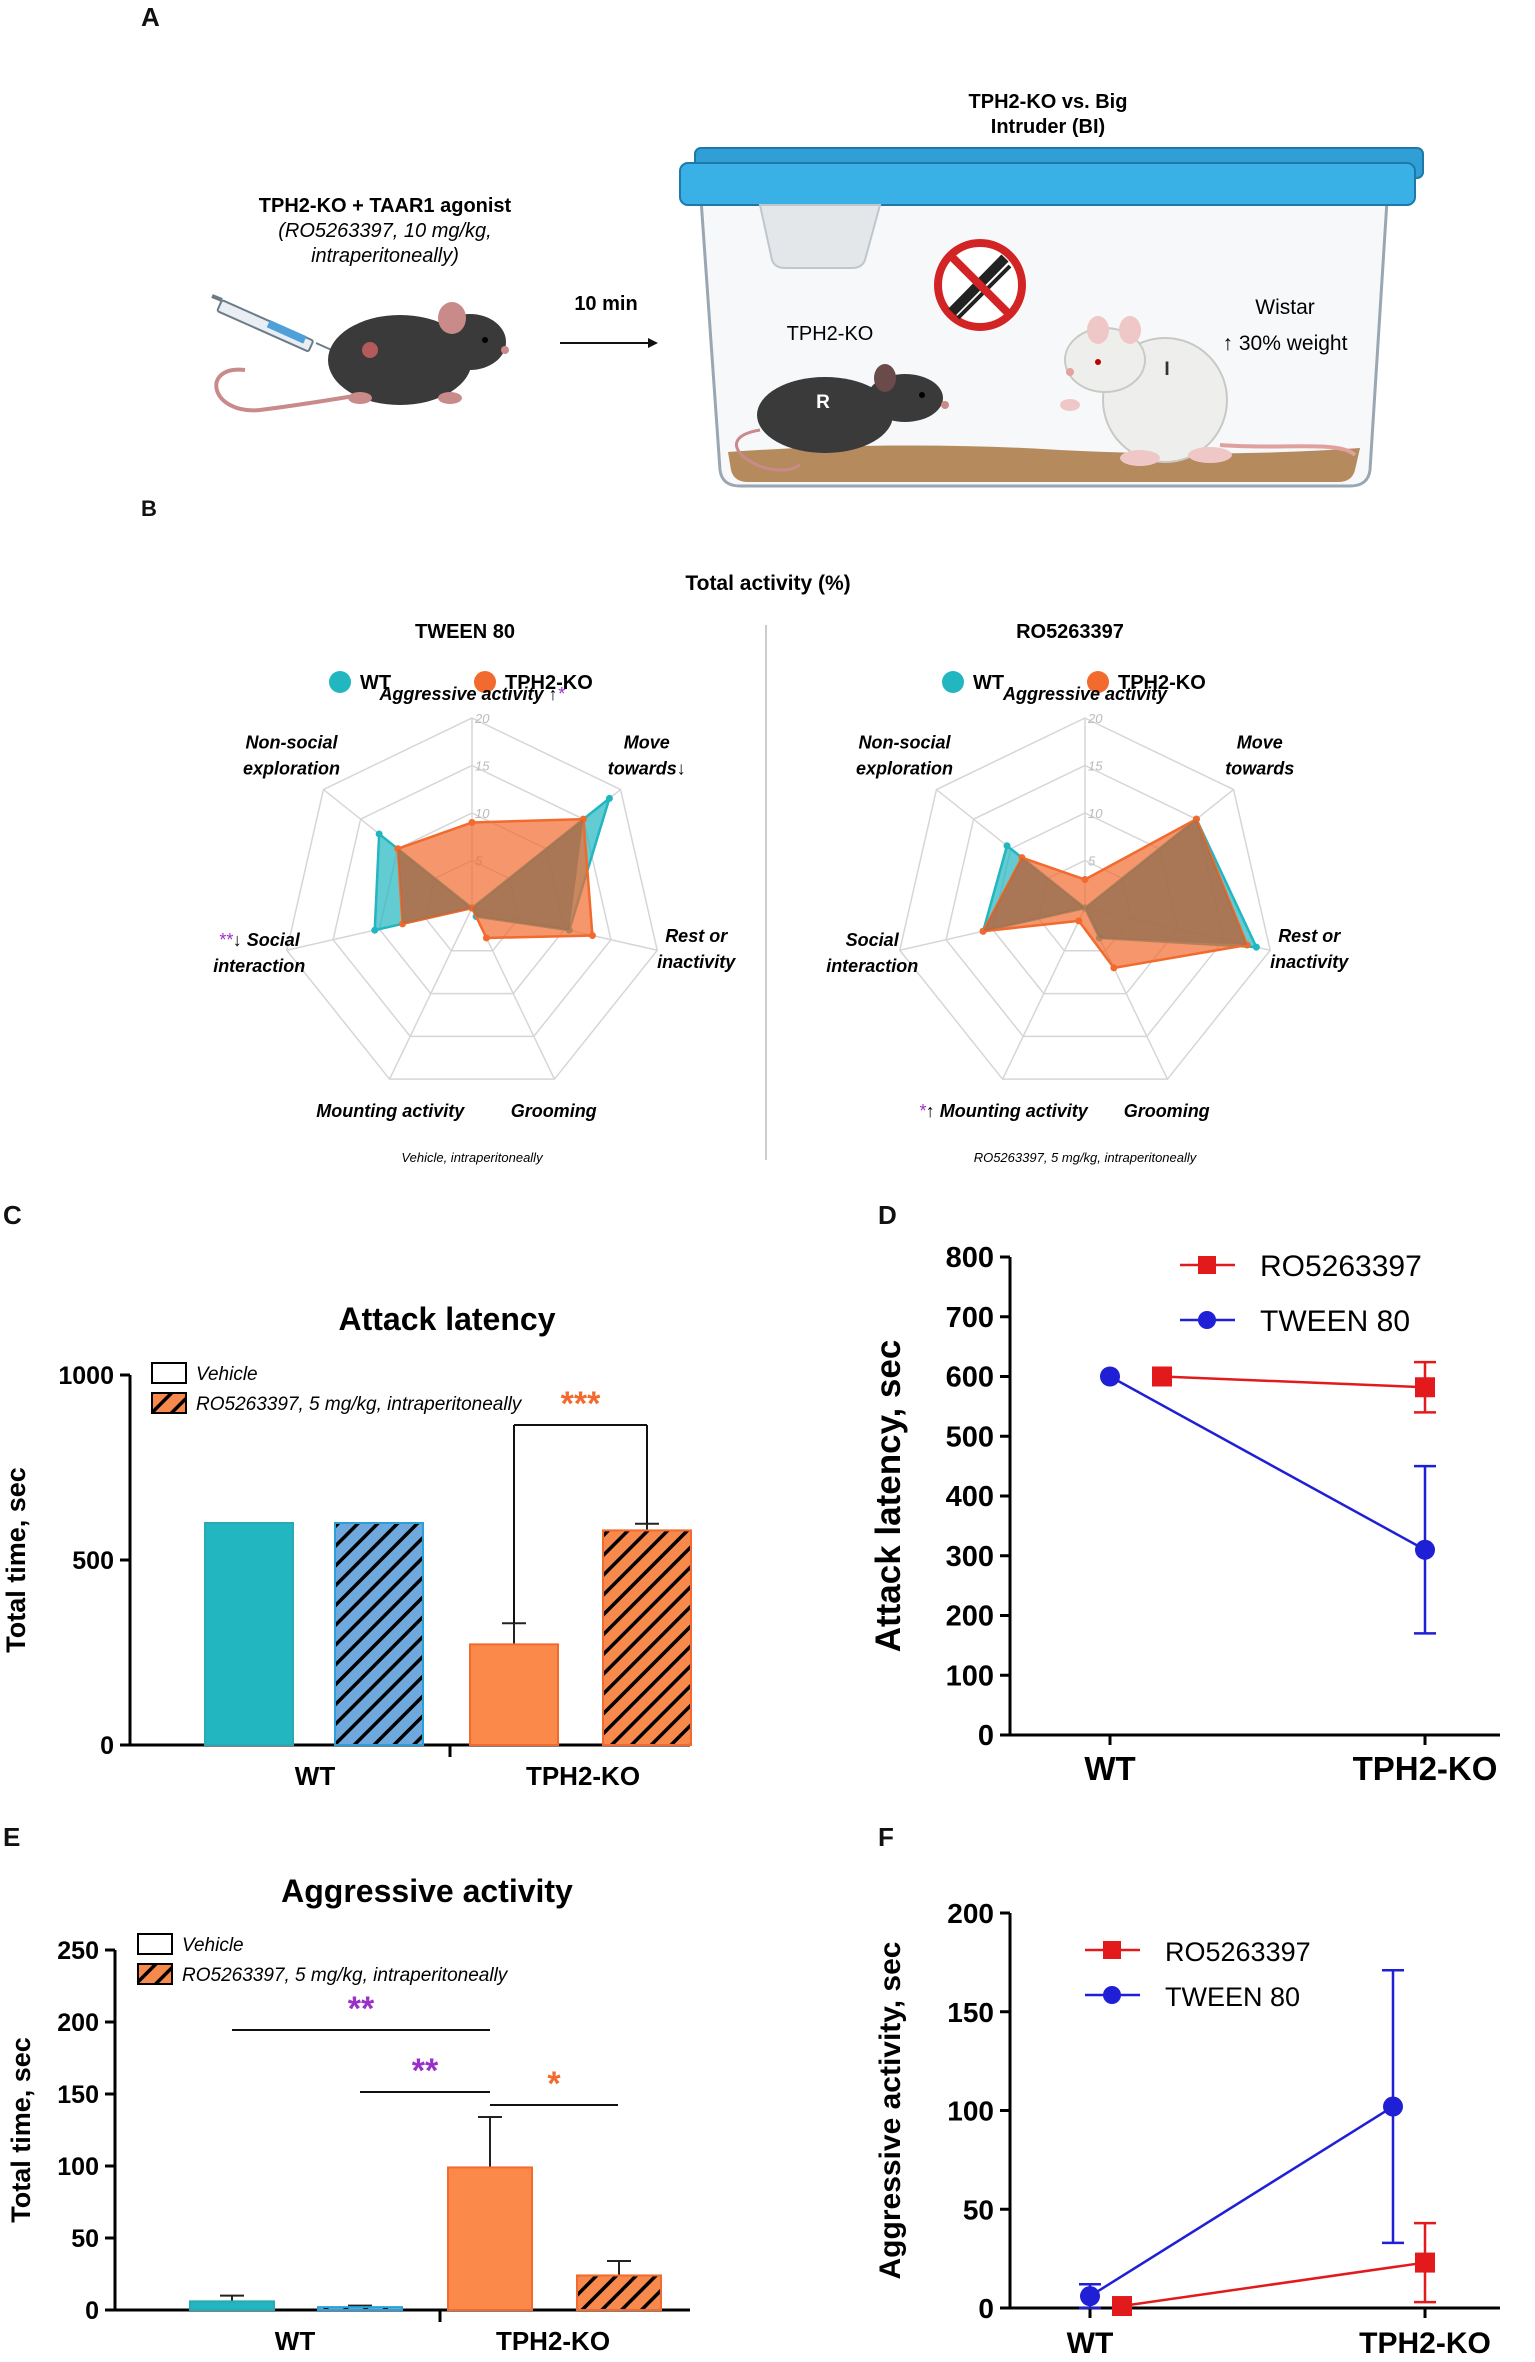 This screenshot has width=1535, height=2362. What do you see at coordinates (1090, 2343) in the screenshot?
I see `x-category-label: WT` at bounding box center [1090, 2343].